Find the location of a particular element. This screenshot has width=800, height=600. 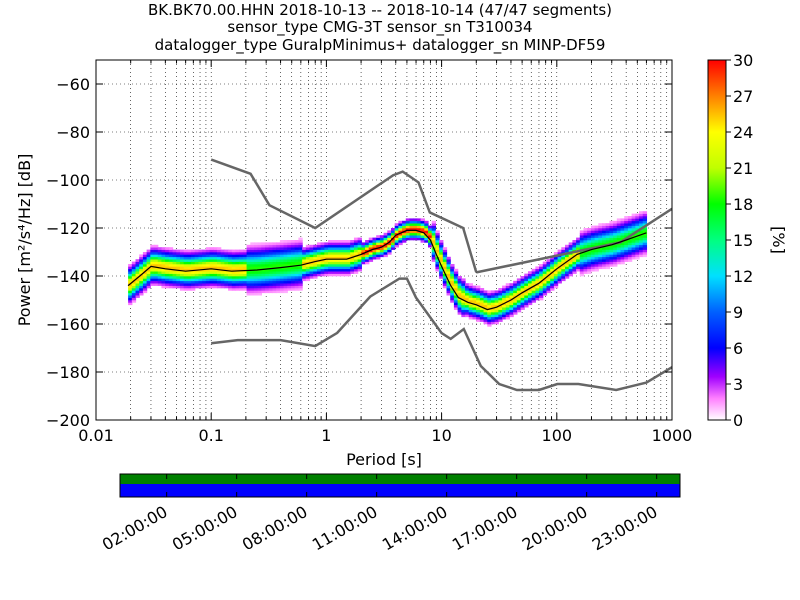

y-tick-label: −160 is located at coordinates (68, 324).